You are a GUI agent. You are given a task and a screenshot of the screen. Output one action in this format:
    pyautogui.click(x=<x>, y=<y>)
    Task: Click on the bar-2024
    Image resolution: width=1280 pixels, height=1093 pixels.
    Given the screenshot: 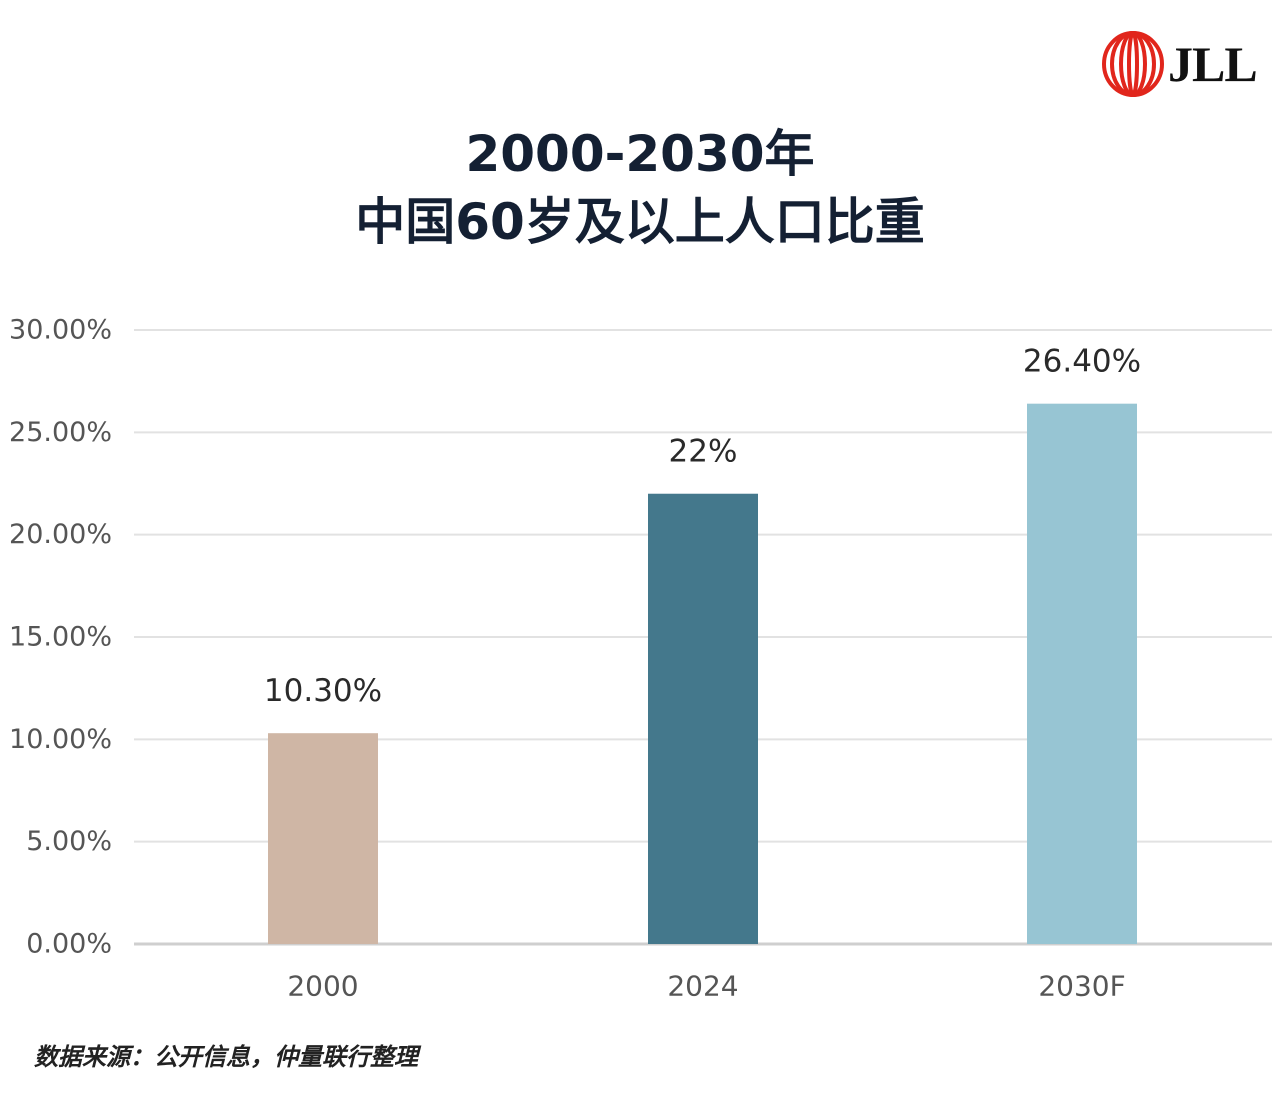 What is the action you would take?
    pyautogui.click(x=703, y=718)
    